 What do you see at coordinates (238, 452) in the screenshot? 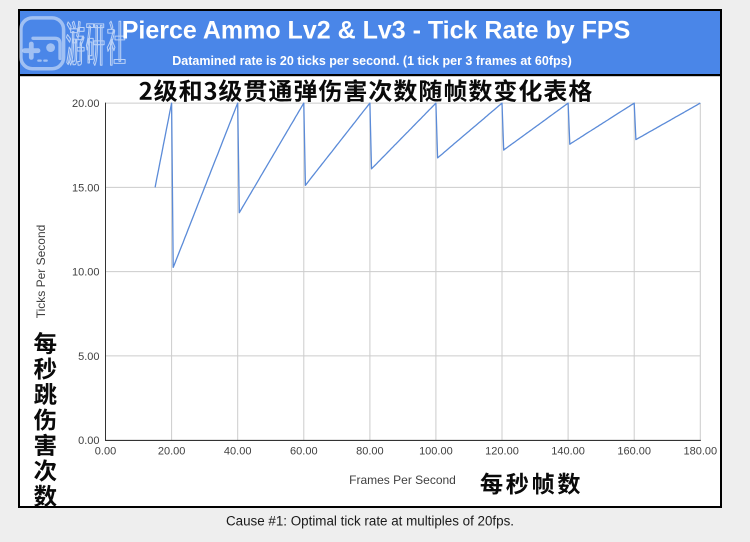
I see `svg-text: 40.00` at bounding box center [238, 452].